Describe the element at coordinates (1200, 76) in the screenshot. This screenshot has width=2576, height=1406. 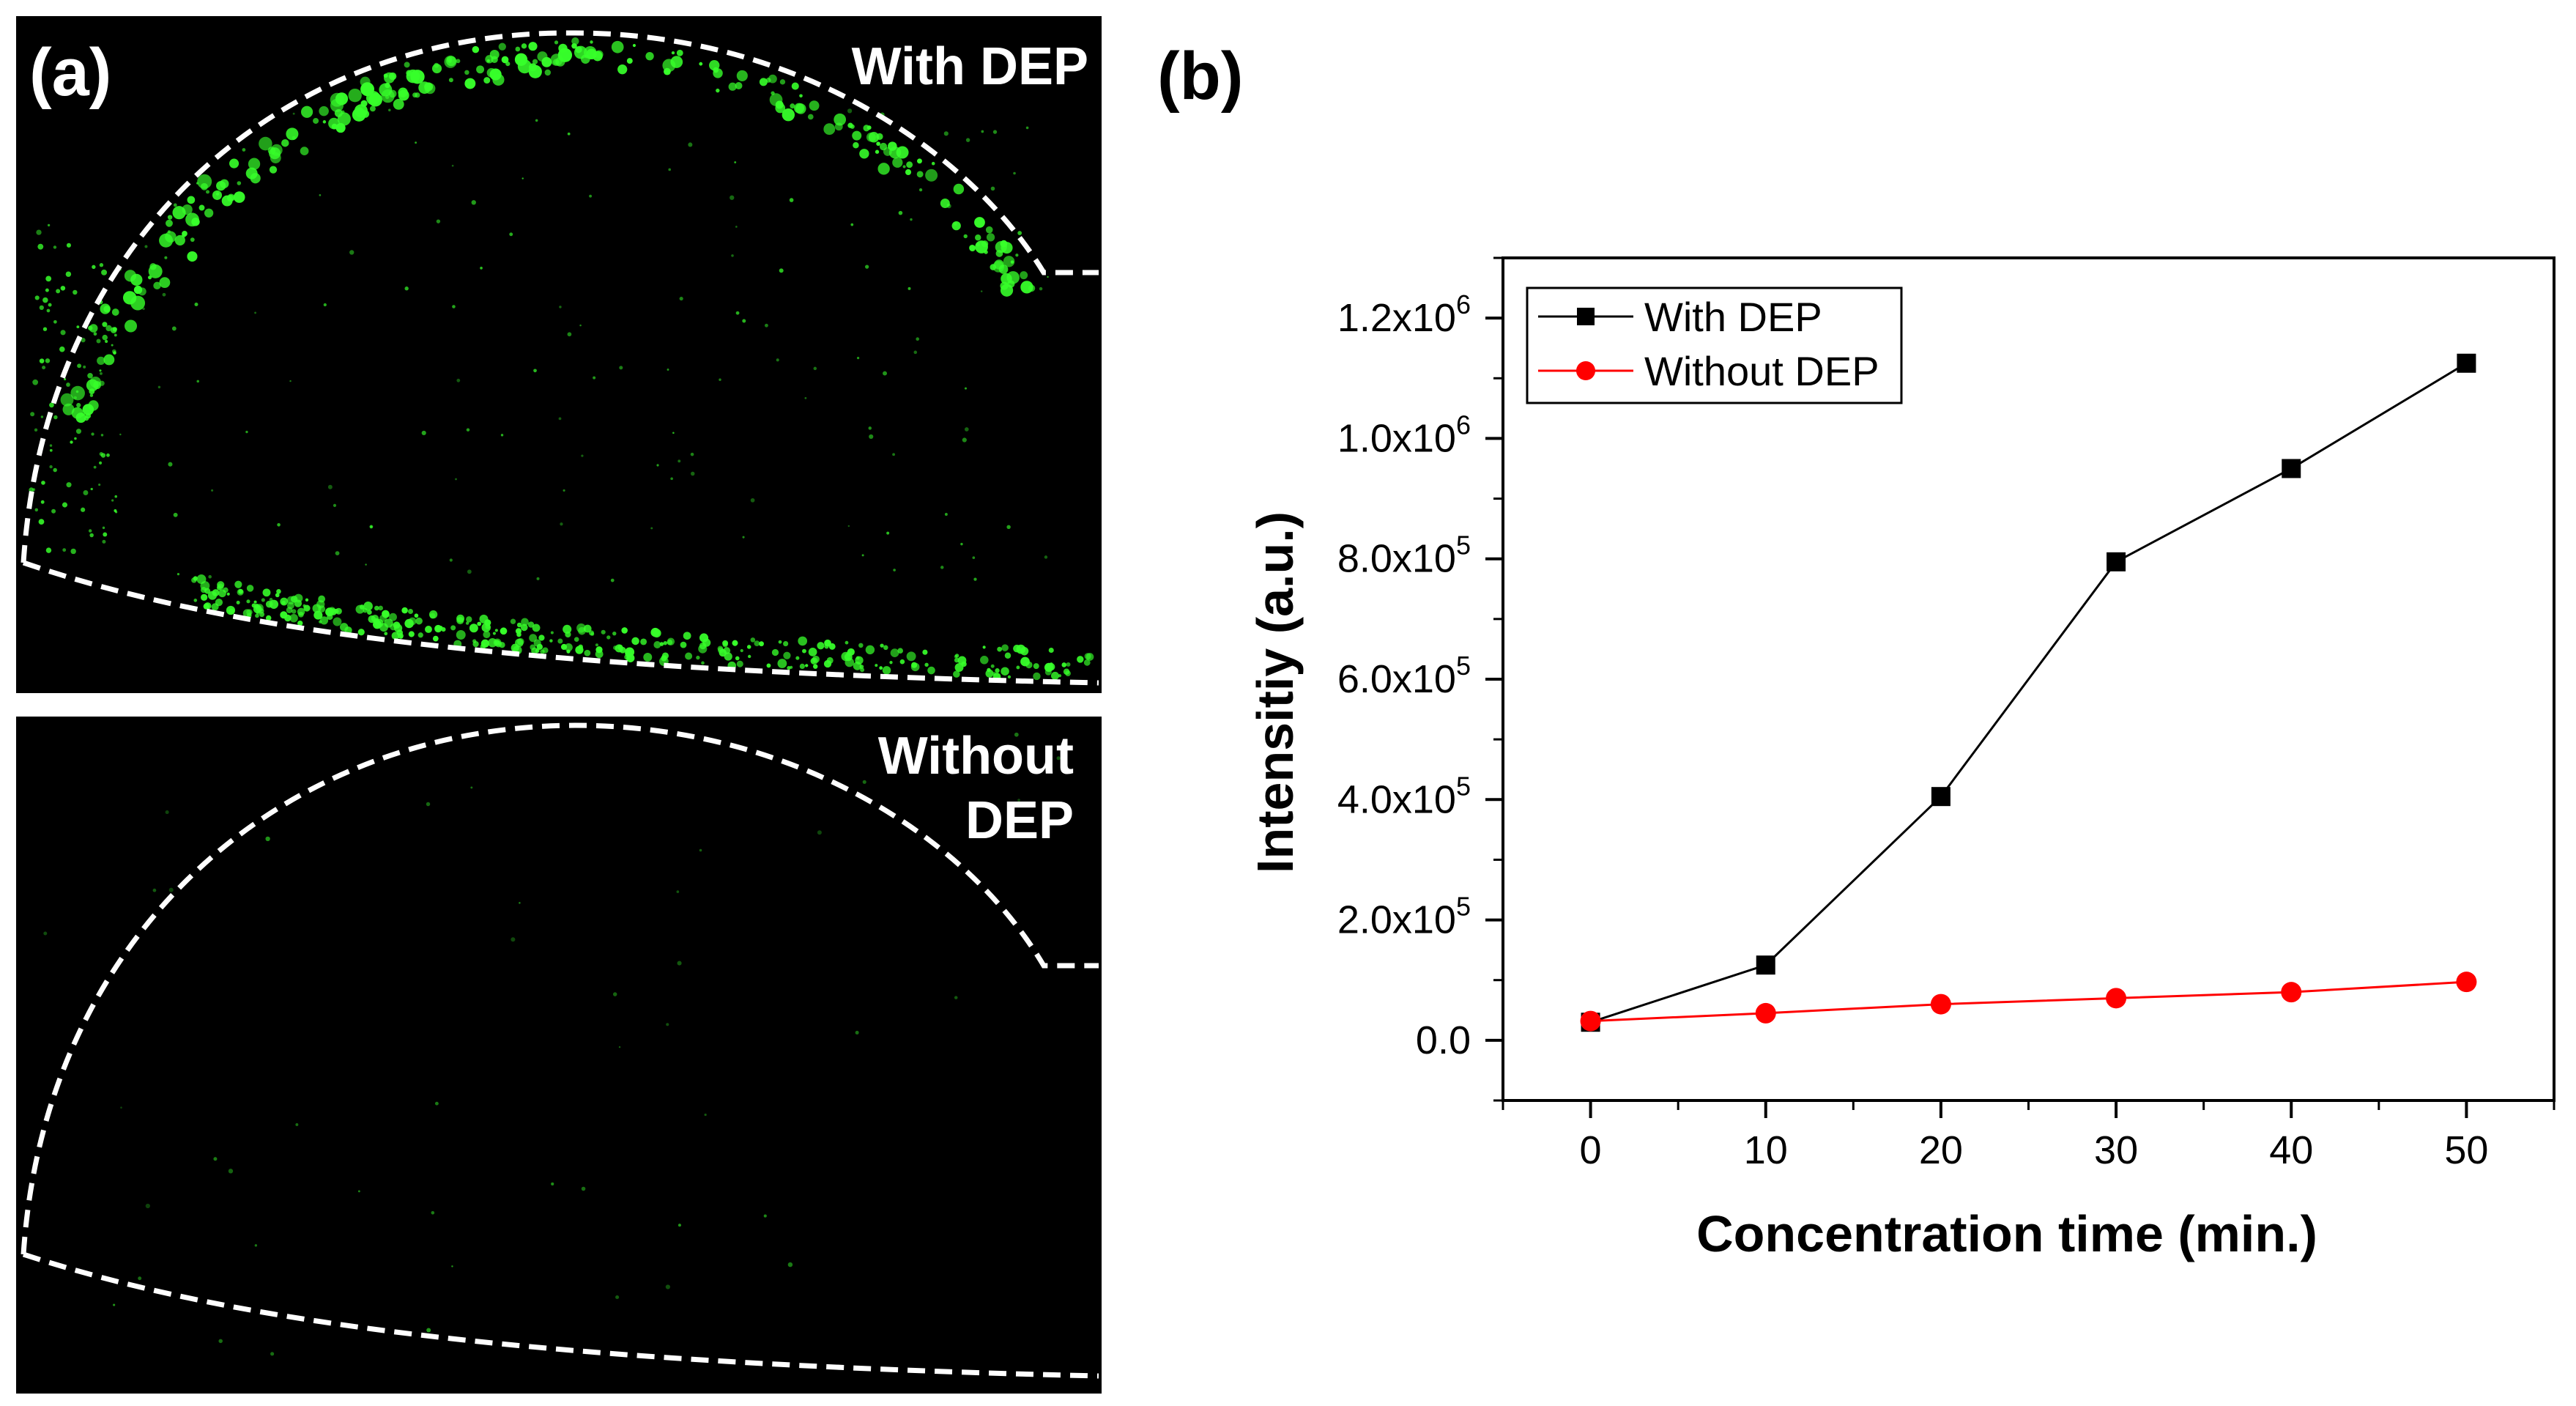
I see `panel-b-label: (b)` at that location.